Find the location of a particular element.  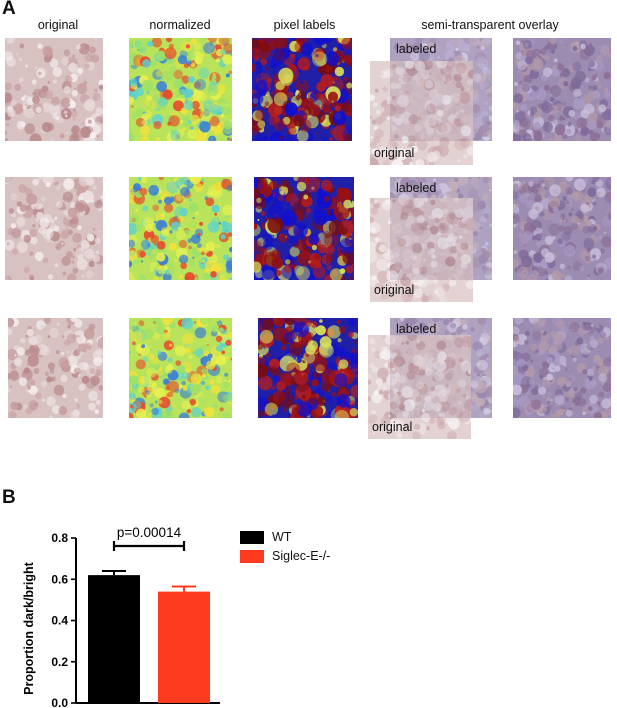

legend-item-siglec: Siglec-E-/- is located at coordinates (285, 556).